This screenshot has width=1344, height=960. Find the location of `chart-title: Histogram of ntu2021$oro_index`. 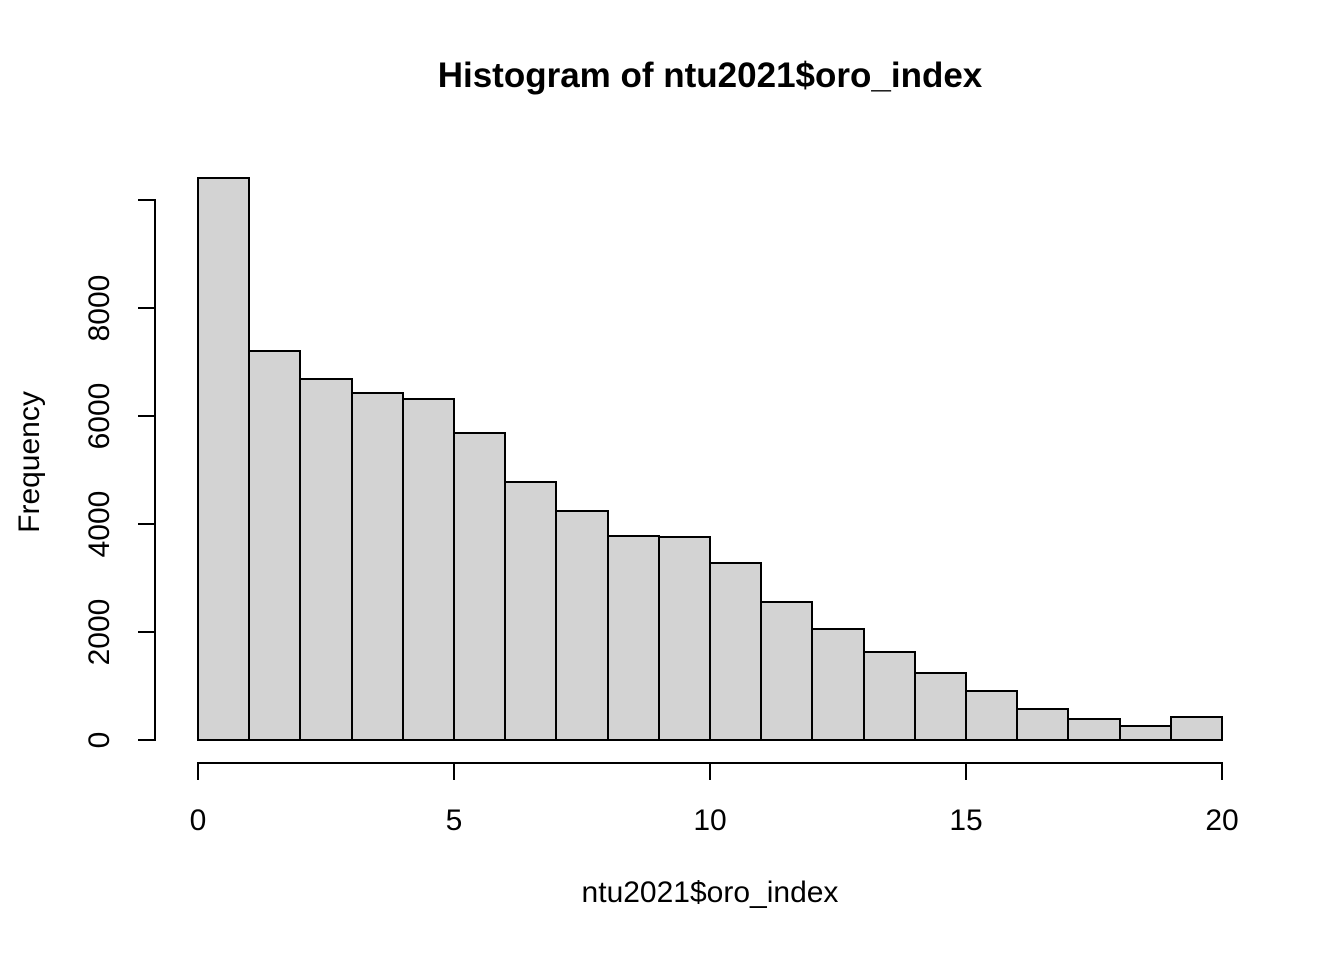

chart-title: Histogram of ntu2021$oro_index is located at coordinates (710, 75).